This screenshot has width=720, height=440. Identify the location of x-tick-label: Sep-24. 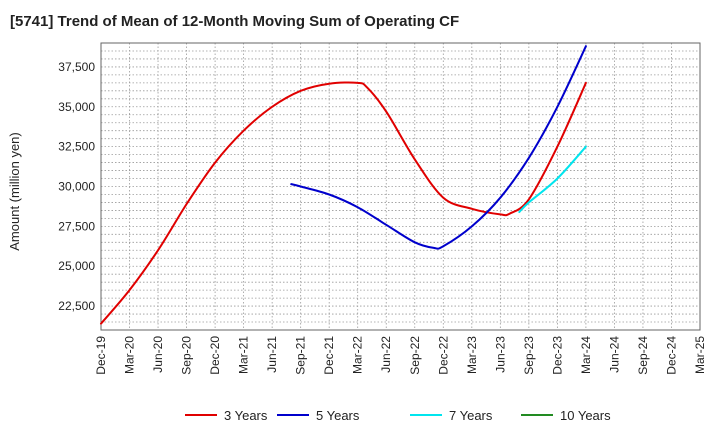
(643, 355).